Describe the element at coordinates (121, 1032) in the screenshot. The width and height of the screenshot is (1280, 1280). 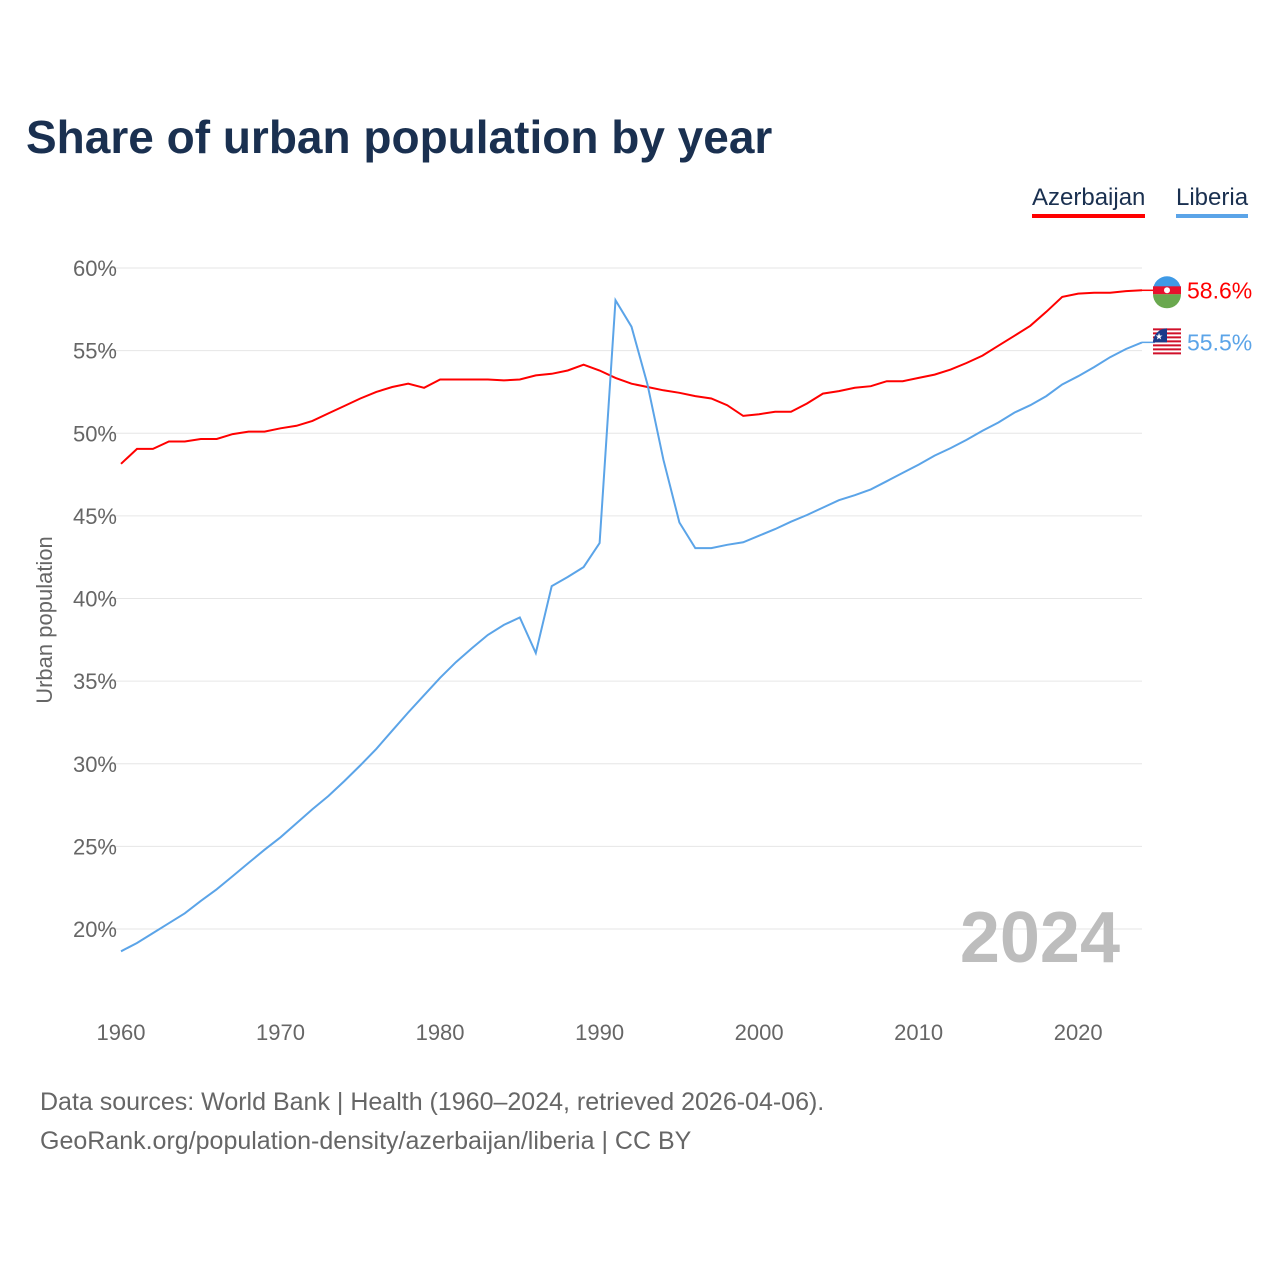
I see `x-tick-label: 1960` at that location.